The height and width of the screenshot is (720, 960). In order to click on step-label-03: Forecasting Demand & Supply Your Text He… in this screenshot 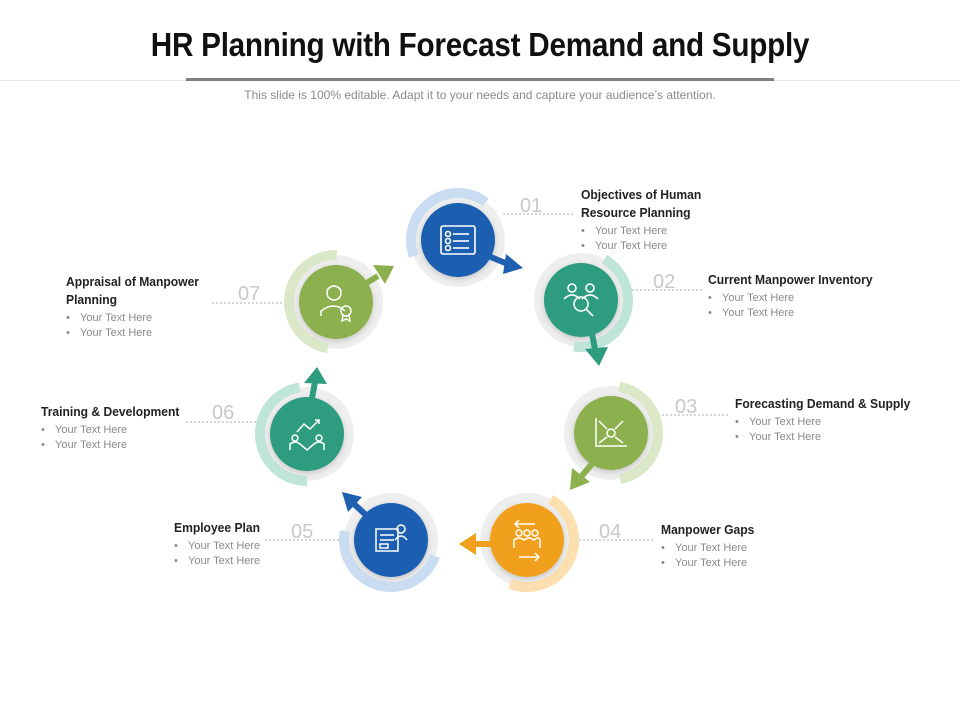, I will do `click(837, 420)`.